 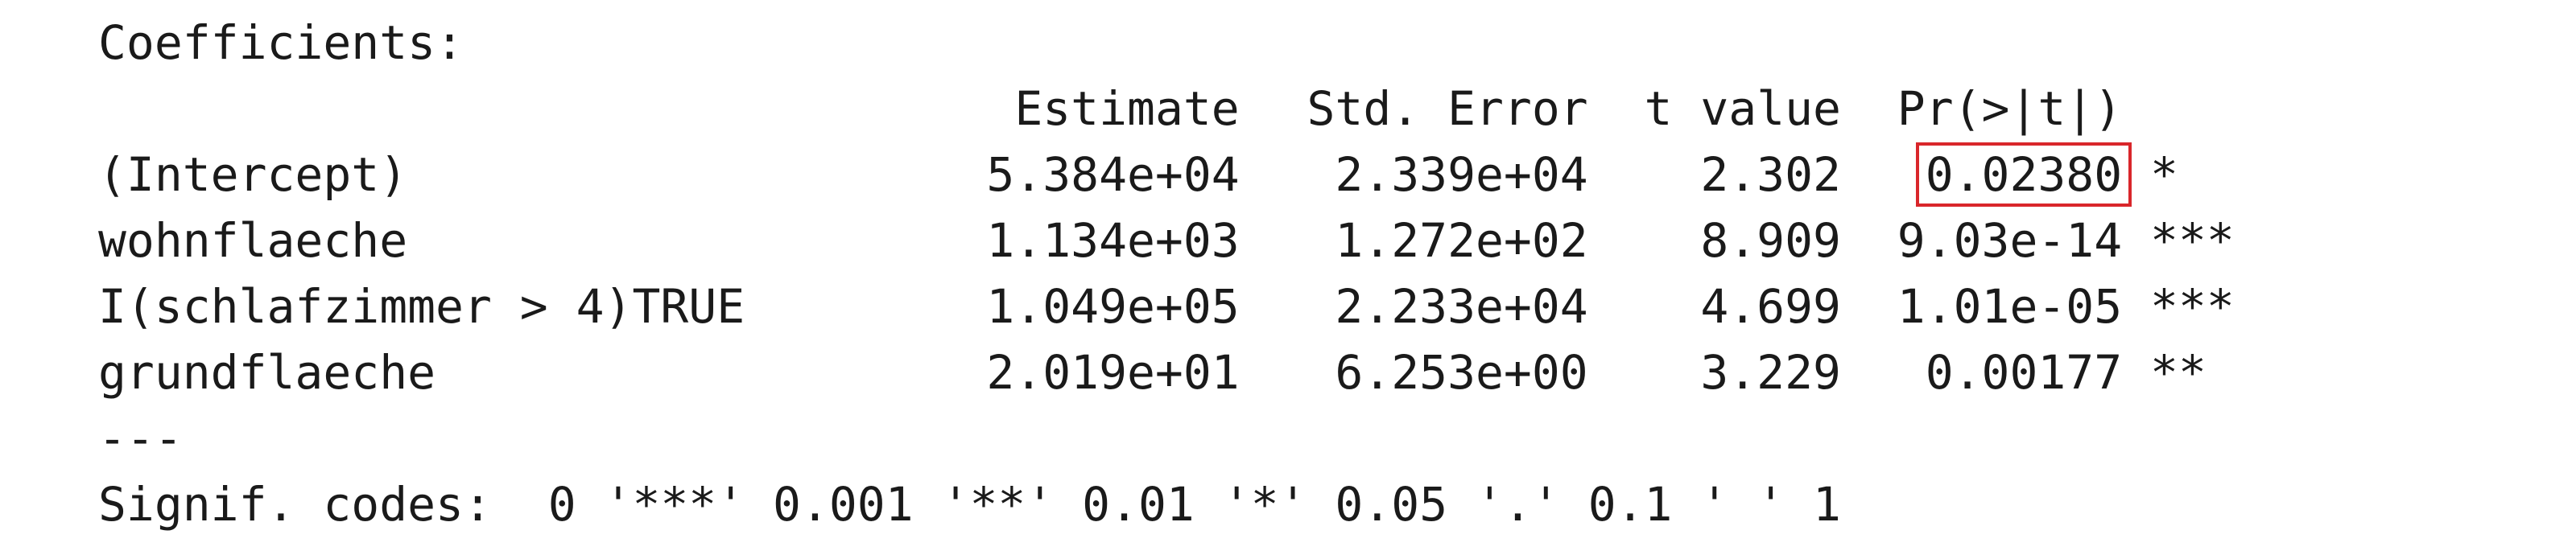 What do you see at coordinates (253, 174) in the screenshot?
I see `row-name: (Intercept)` at bounding box center [253, 174].